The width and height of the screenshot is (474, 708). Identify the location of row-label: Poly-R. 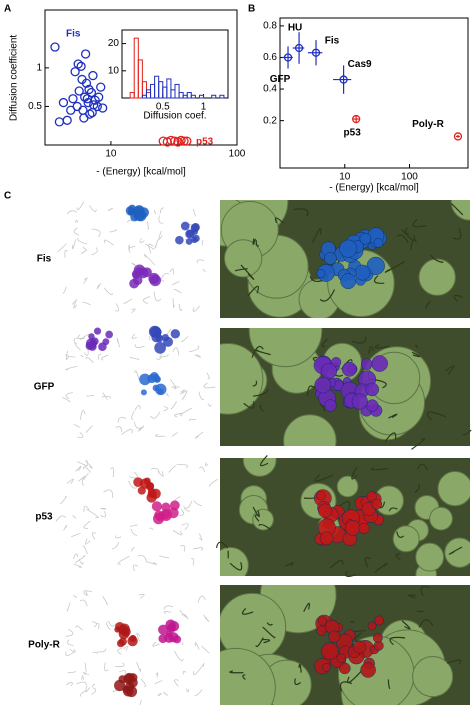
(44, 645).